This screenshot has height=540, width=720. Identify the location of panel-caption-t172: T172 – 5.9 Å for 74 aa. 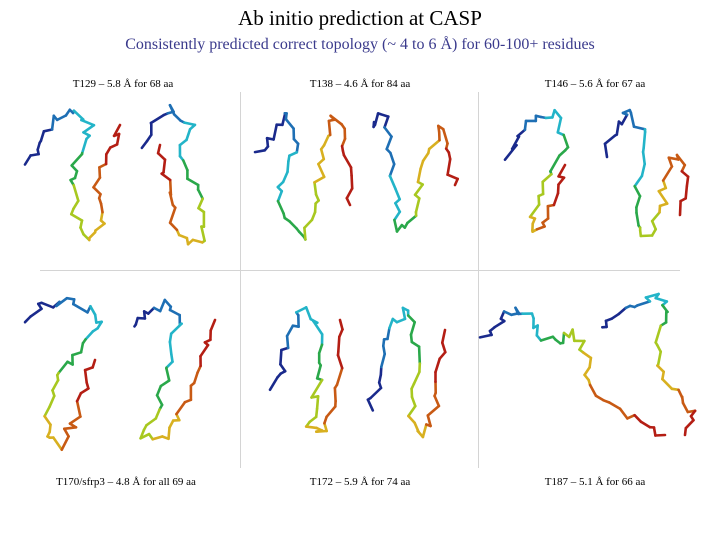
(360, 482).